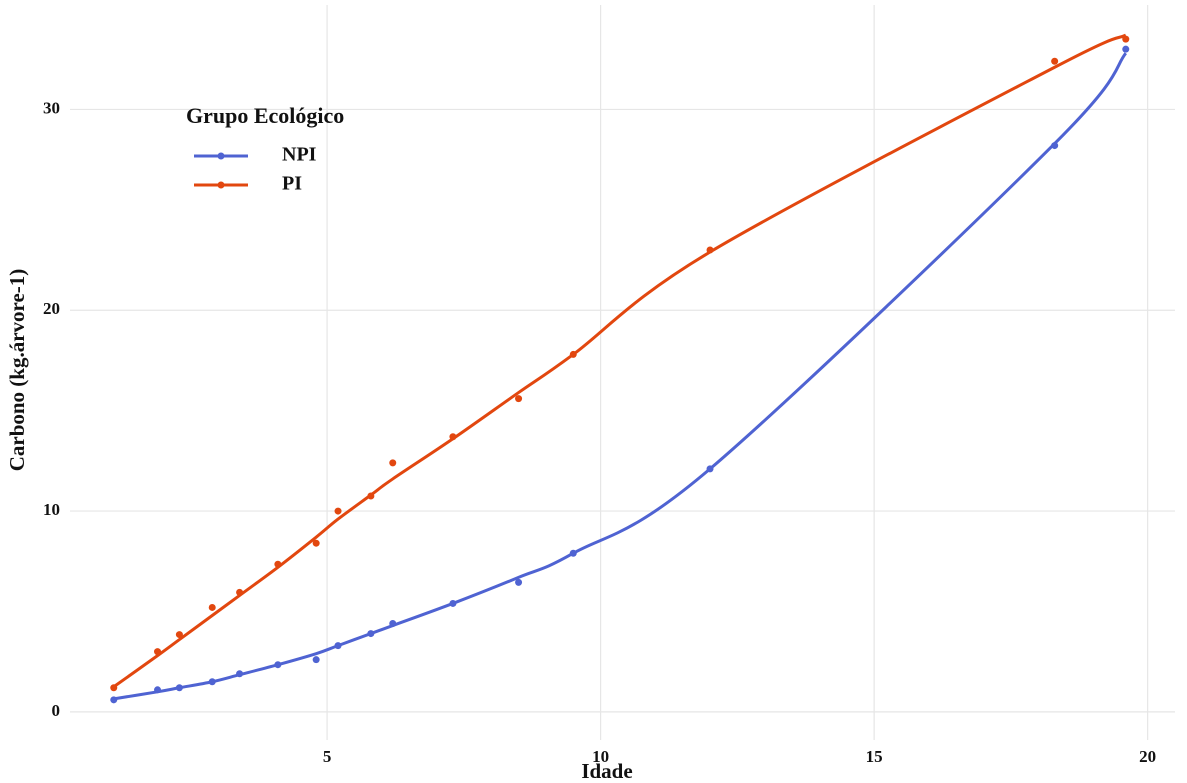 Image resolution: width=1187 pixels, height=783 pixels. Describe the element at coordinates (51, 107) in the screenshot. I see `y-tick-label: 30` at that location.